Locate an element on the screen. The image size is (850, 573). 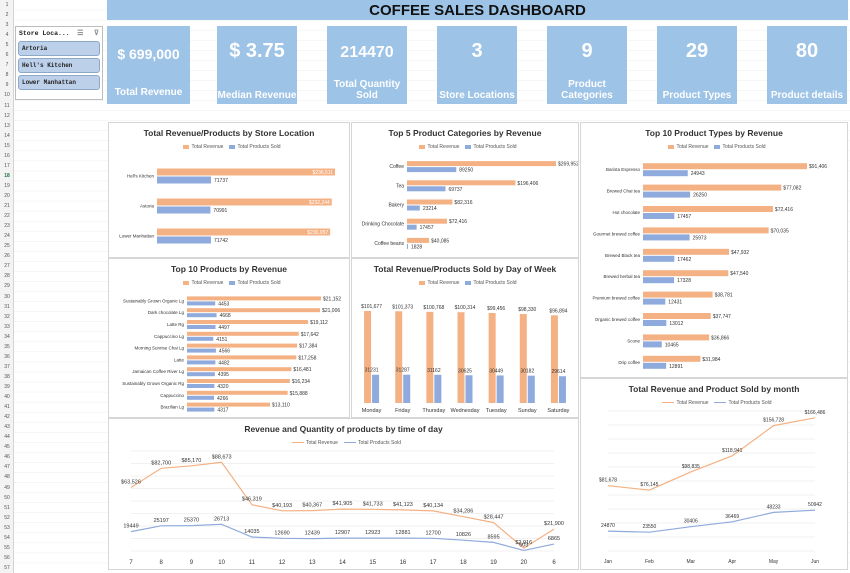
row-number: 49 is located at coordinates (7, 487).